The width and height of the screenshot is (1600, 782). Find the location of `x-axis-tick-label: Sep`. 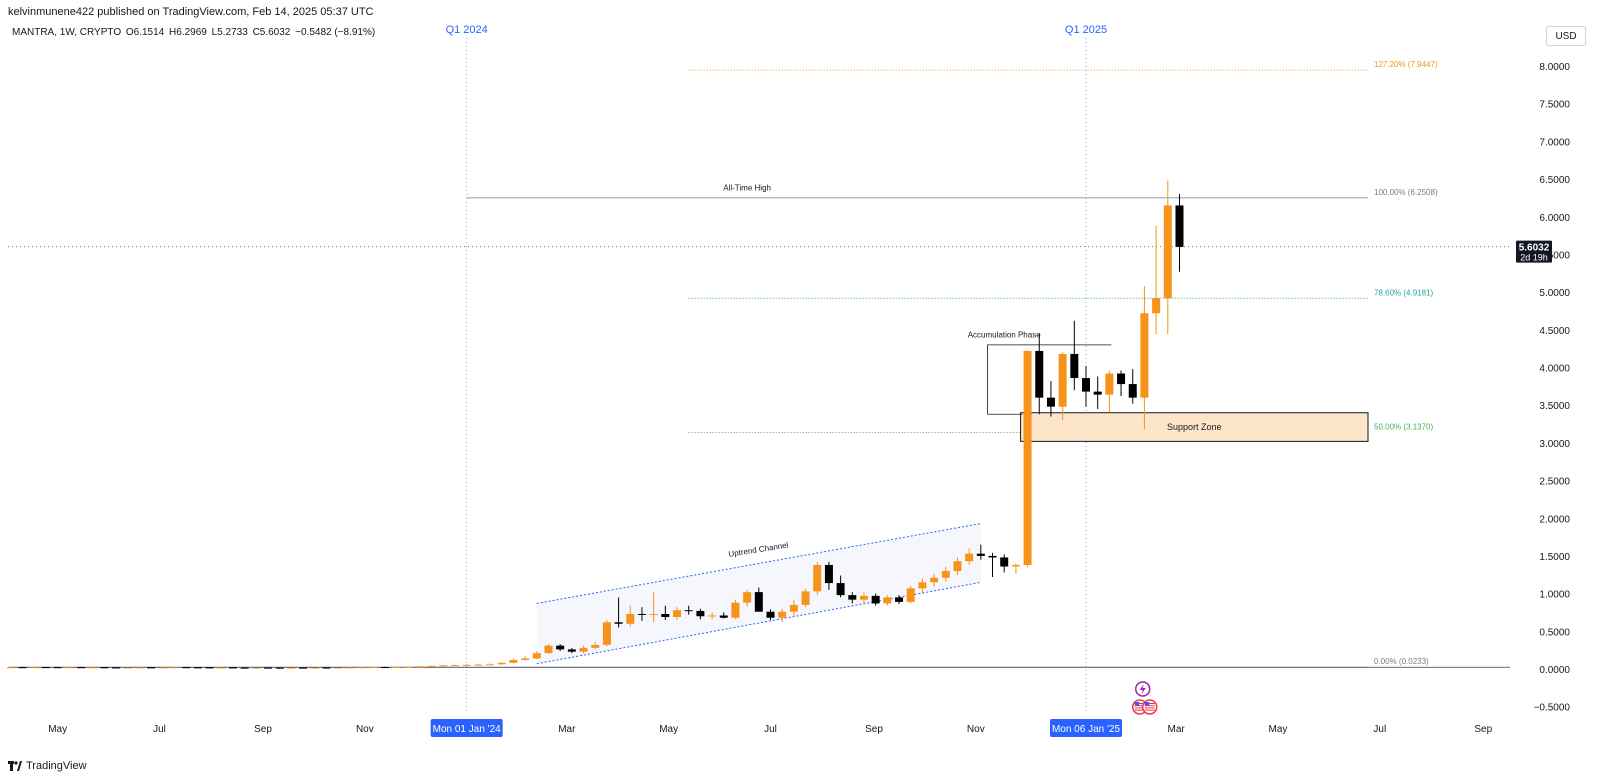

x-axis-tick-label: Sep is located at coordinates (263, 729).